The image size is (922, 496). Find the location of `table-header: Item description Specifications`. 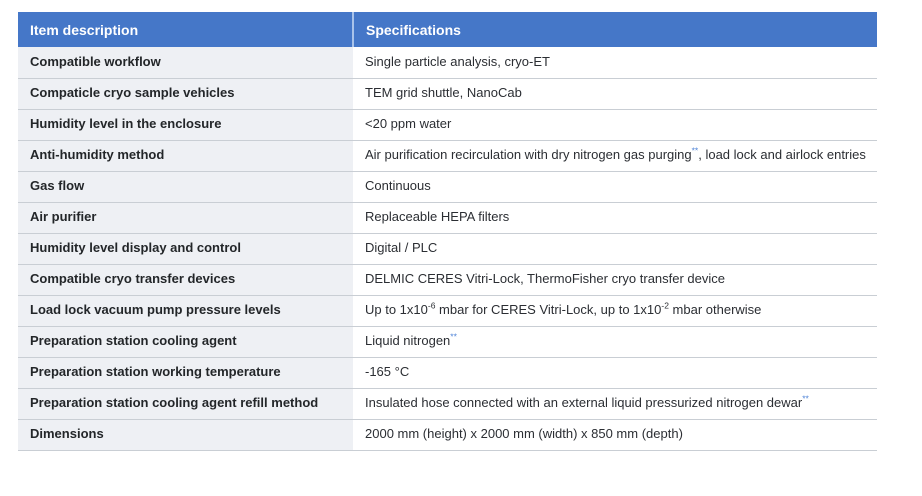

table-header: Item description Specifications is located at coordinates (447, 29).